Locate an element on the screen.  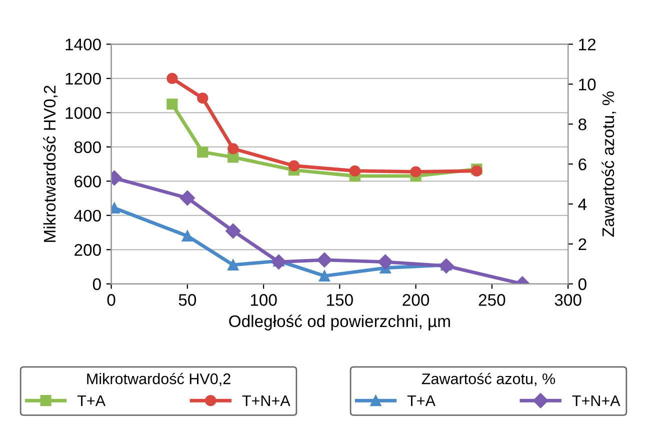
x-axis-title: Odległość od powierzchni, µm is located at coordinates (339, 322).